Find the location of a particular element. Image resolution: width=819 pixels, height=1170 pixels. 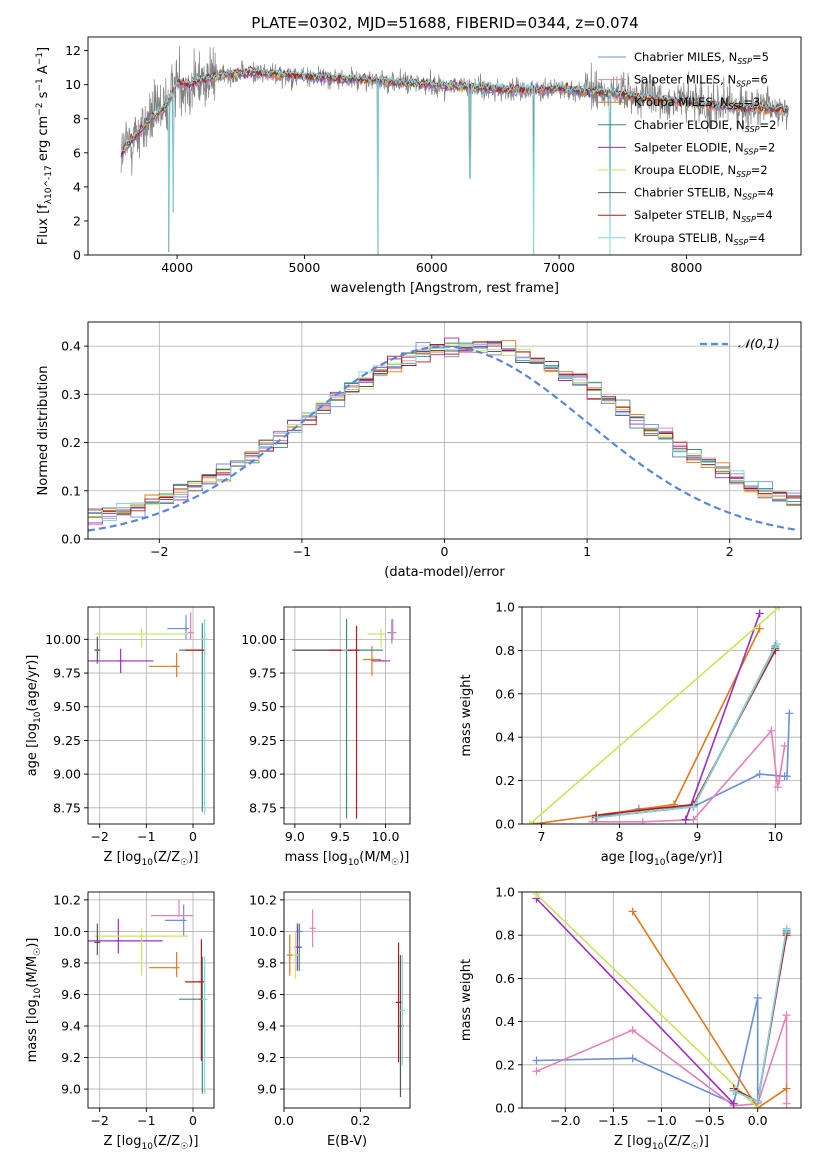

x-axis-label: wavelength [Angstrom, rest frame] is located at coordinates (444, 288).